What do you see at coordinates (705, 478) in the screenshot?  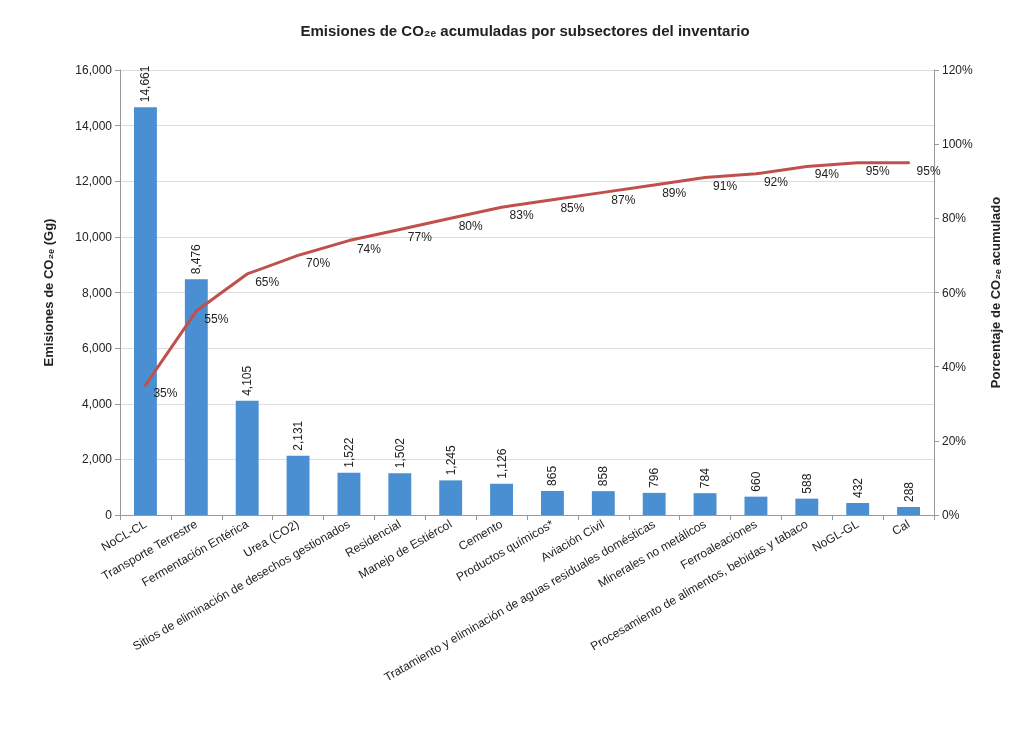 I see `data-label: 784` at bounding box center [705, 478].